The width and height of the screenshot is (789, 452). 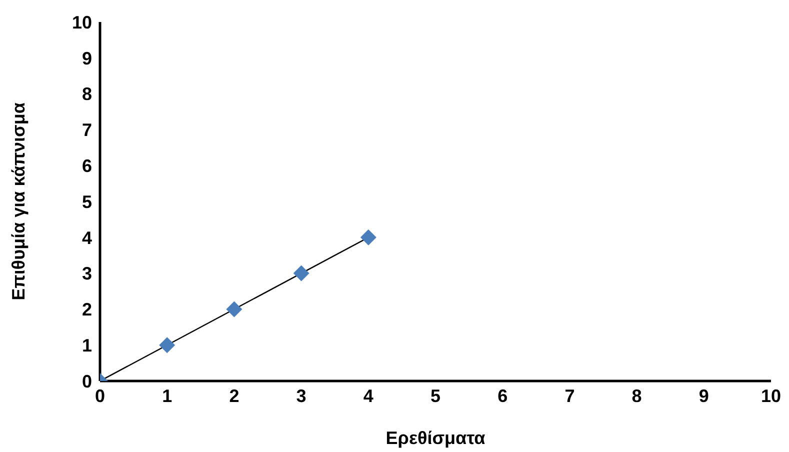 I want to click on x-tick-label: 3, so click(x=301, y=396).